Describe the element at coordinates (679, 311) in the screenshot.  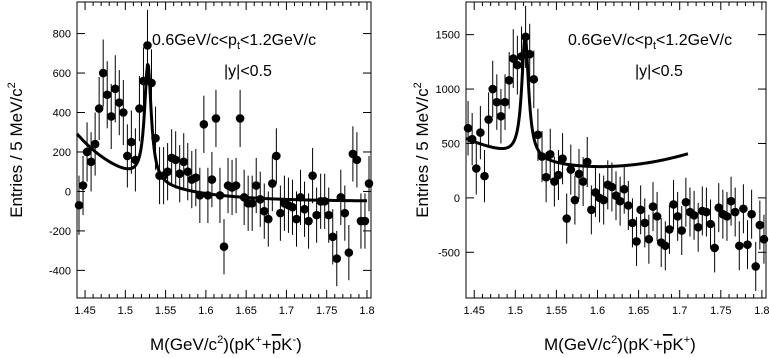
I see `x-tick-label: 1.7` at that location.